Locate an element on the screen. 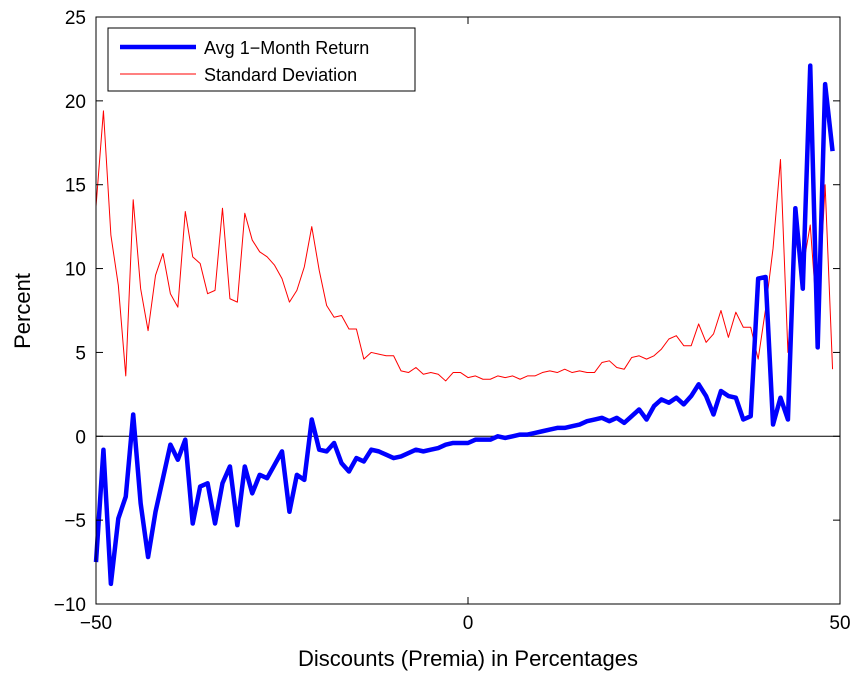 The width and height of the screenshot is (858, 674). y-tick-label: 20 is located at coordinates (75, 102).